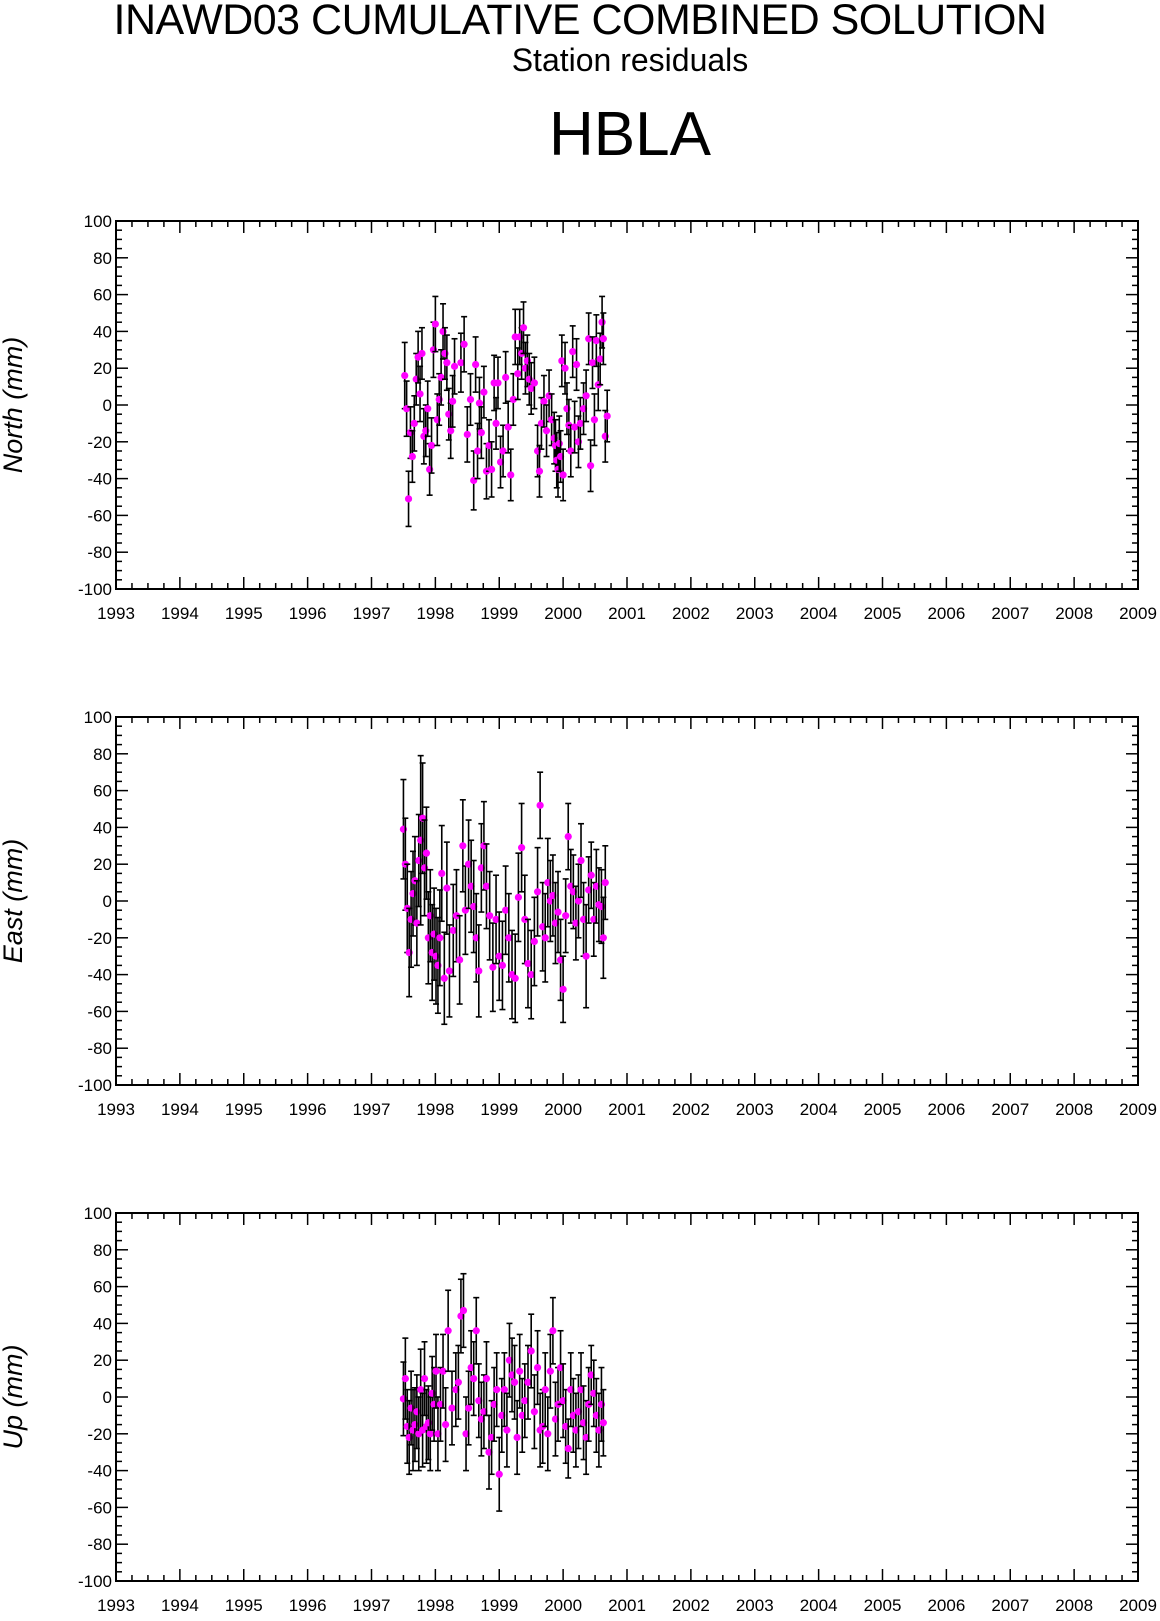 Image resolution: width=1160 pixels, height=1621 pixels. Describe the element at coordinates (372, 1605) in the screenshot. I see `x-tick-label: 1997` at that location.